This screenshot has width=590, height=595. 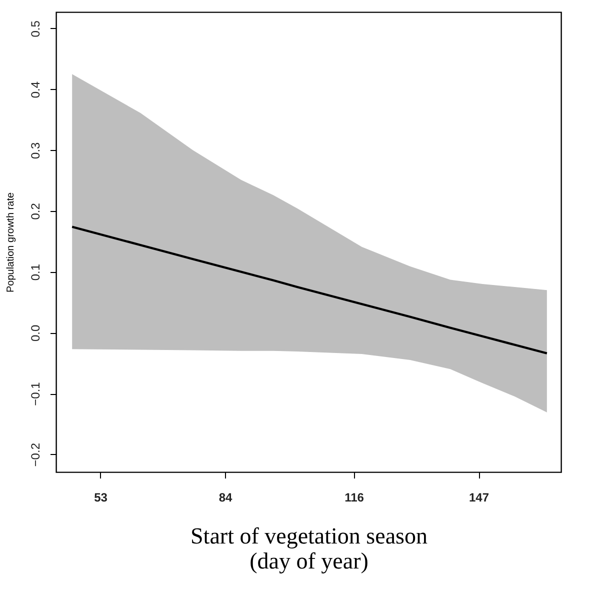 I want to click on y-tick-label: −0.1, so click(x=35, y=394).